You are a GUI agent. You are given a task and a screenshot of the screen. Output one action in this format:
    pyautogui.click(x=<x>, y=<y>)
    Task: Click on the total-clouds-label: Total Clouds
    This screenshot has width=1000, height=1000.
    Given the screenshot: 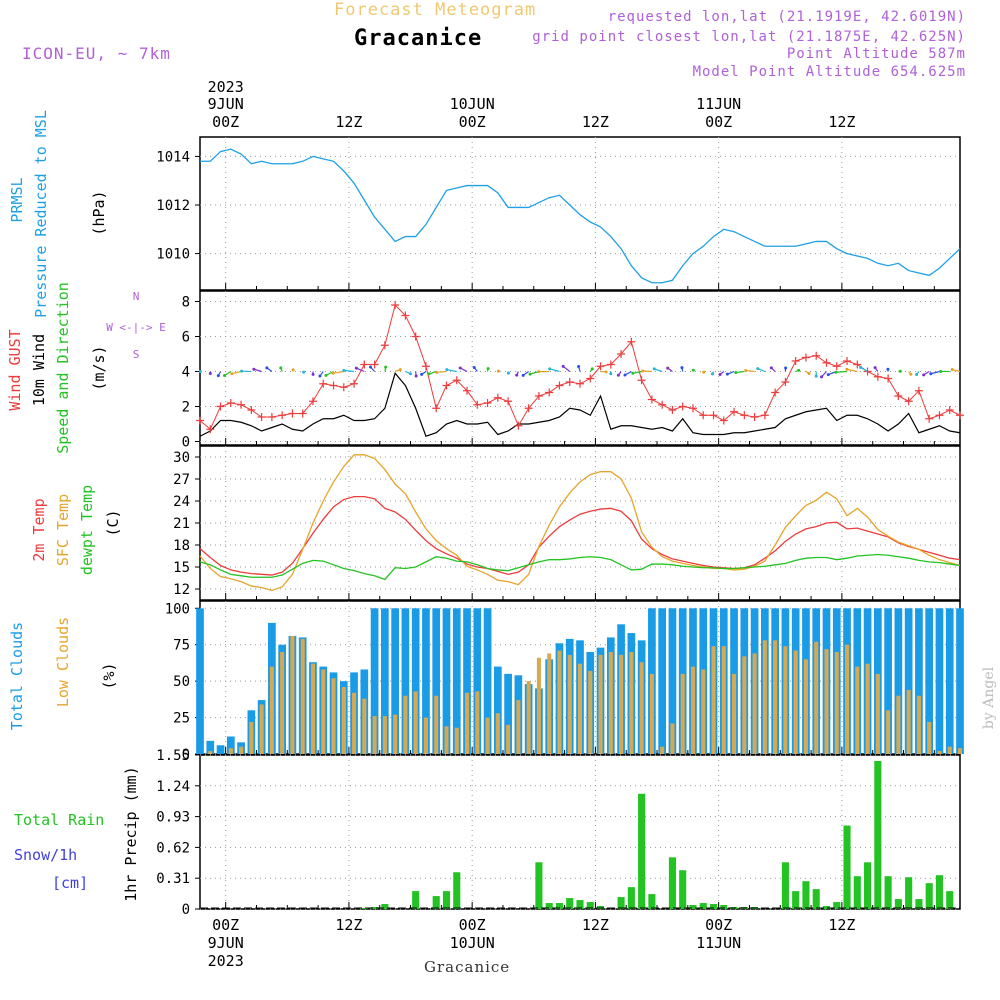 What is the action you would take?
    pyautogui.click(x=17, y=676)
    